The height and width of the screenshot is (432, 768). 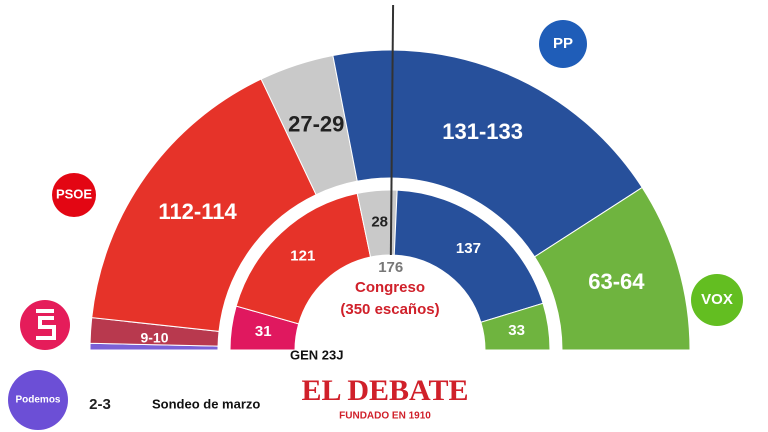 I want to click on party-logo-text: Podemos, so click(x=37, y=400).